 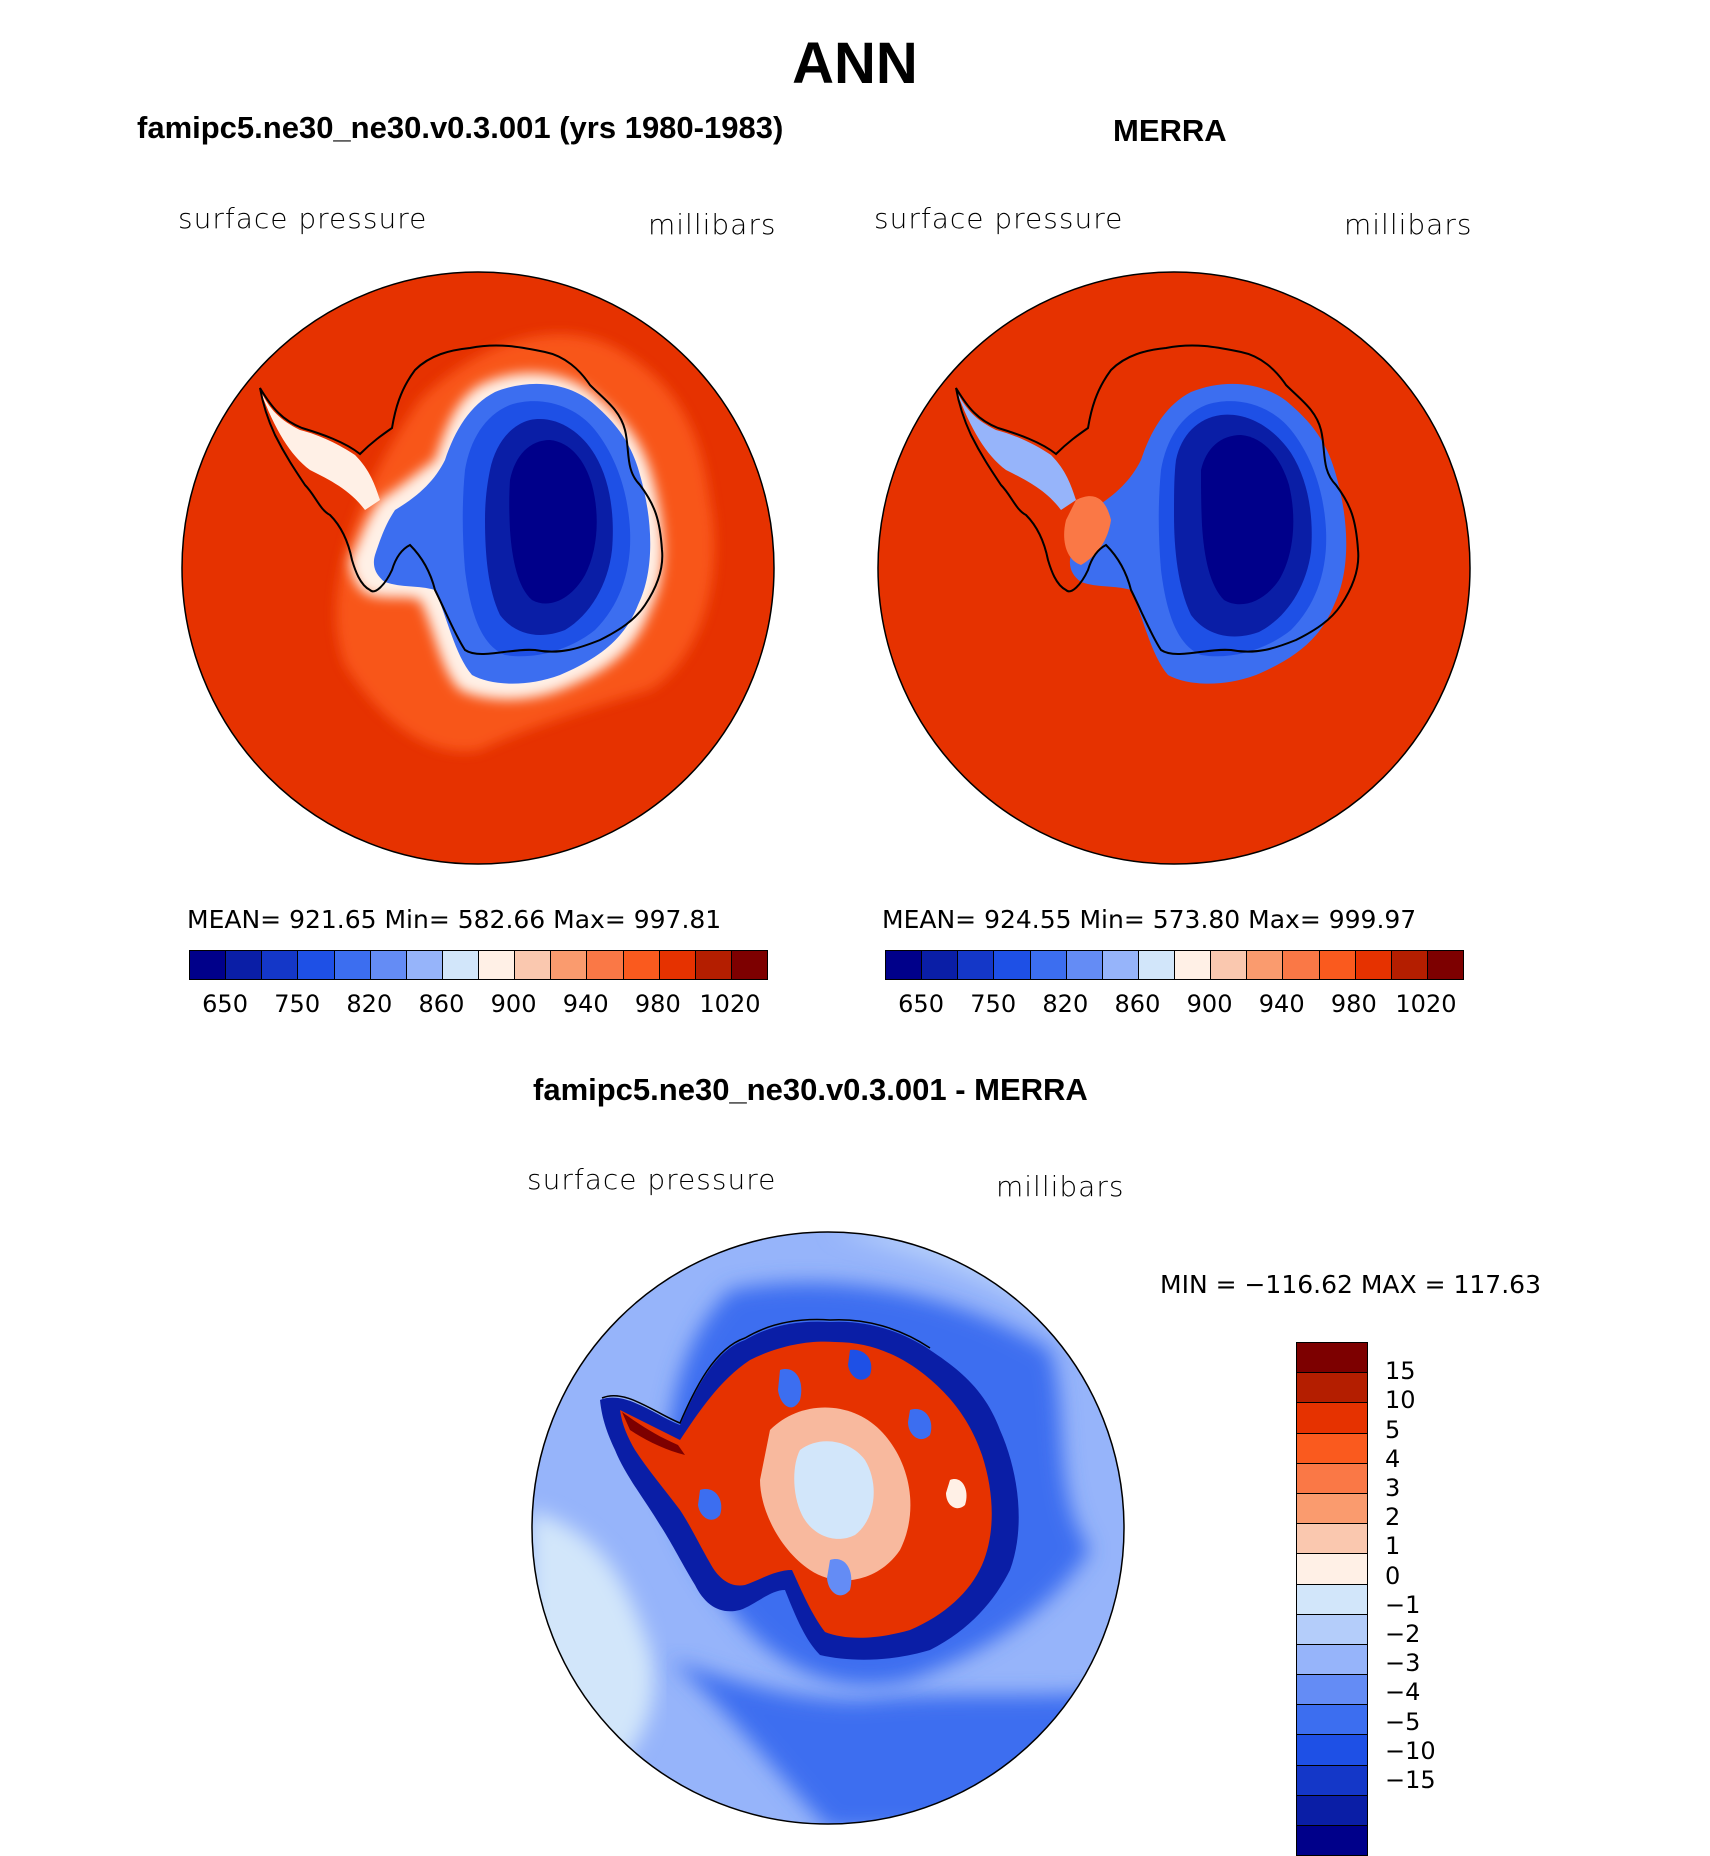 I want to click on obs-map-fill, so click(x=1174, y=568).